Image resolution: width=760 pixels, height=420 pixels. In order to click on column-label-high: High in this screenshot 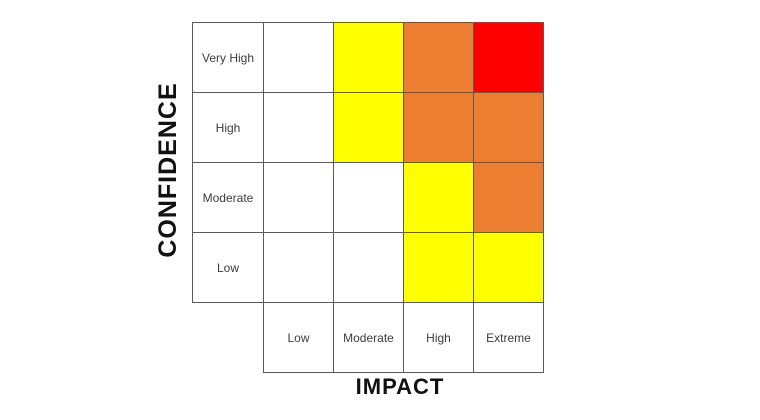, I will do `click(438, 337)`.